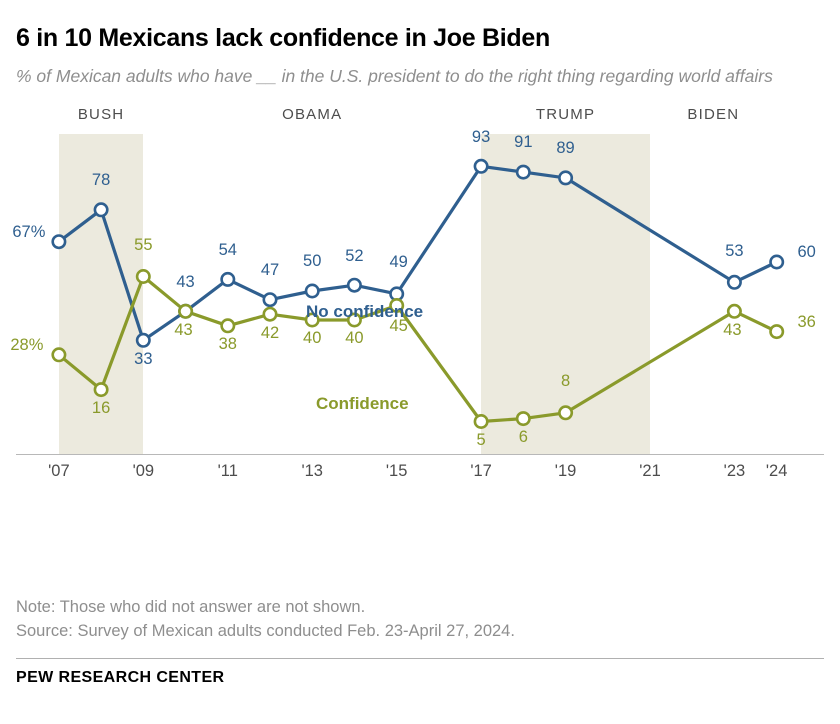  Describe the element at coordinates (806, 321) in the screenshot. I see `data-label: 36` at that location.